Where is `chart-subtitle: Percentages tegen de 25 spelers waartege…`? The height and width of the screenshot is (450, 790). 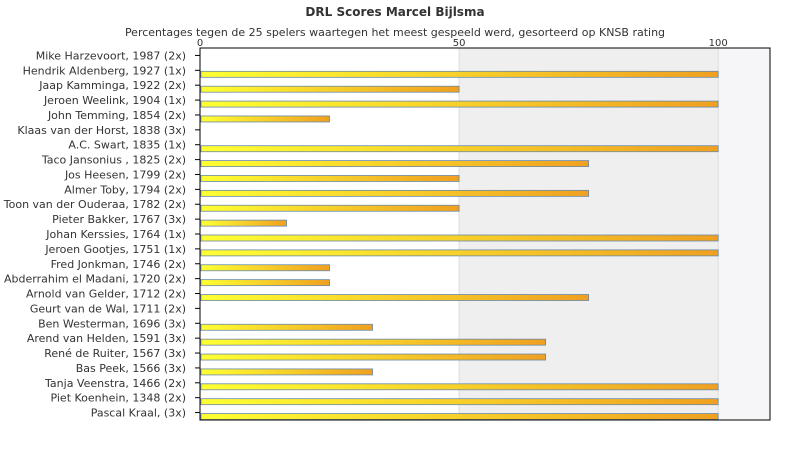 chart-subtitle: Percentages tegen de 25 spelers waartege… is located at coordinates (395, 32).